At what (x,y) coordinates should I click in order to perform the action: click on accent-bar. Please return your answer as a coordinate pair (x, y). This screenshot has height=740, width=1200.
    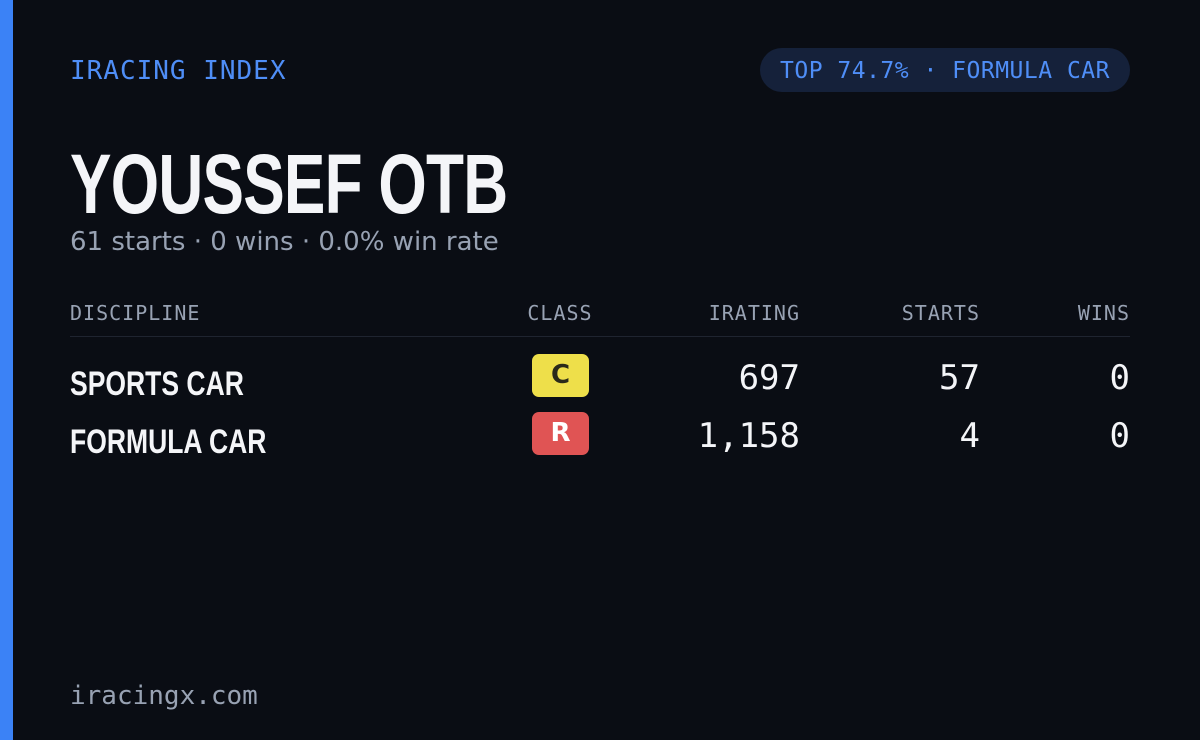
    Looking at the image, I should click on (6, 370).